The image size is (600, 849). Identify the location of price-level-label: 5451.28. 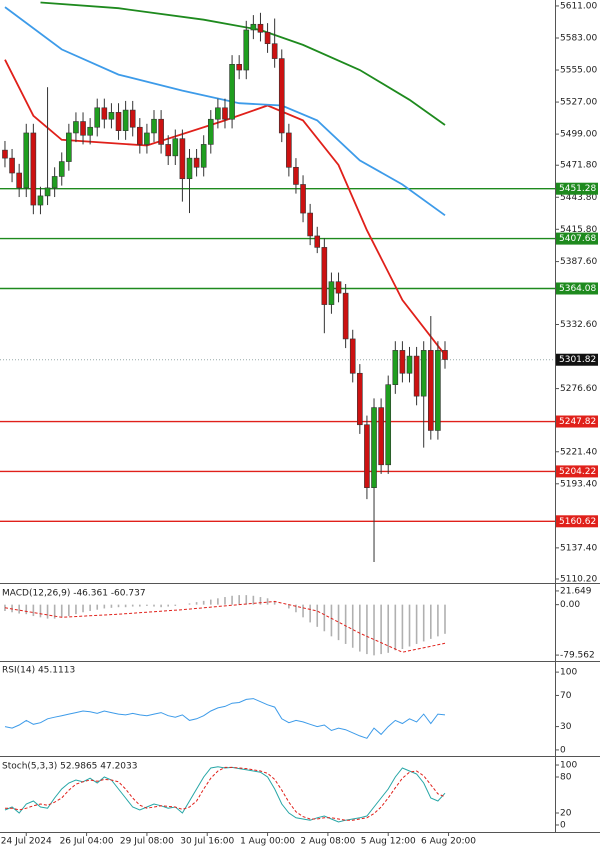
(577, 189).